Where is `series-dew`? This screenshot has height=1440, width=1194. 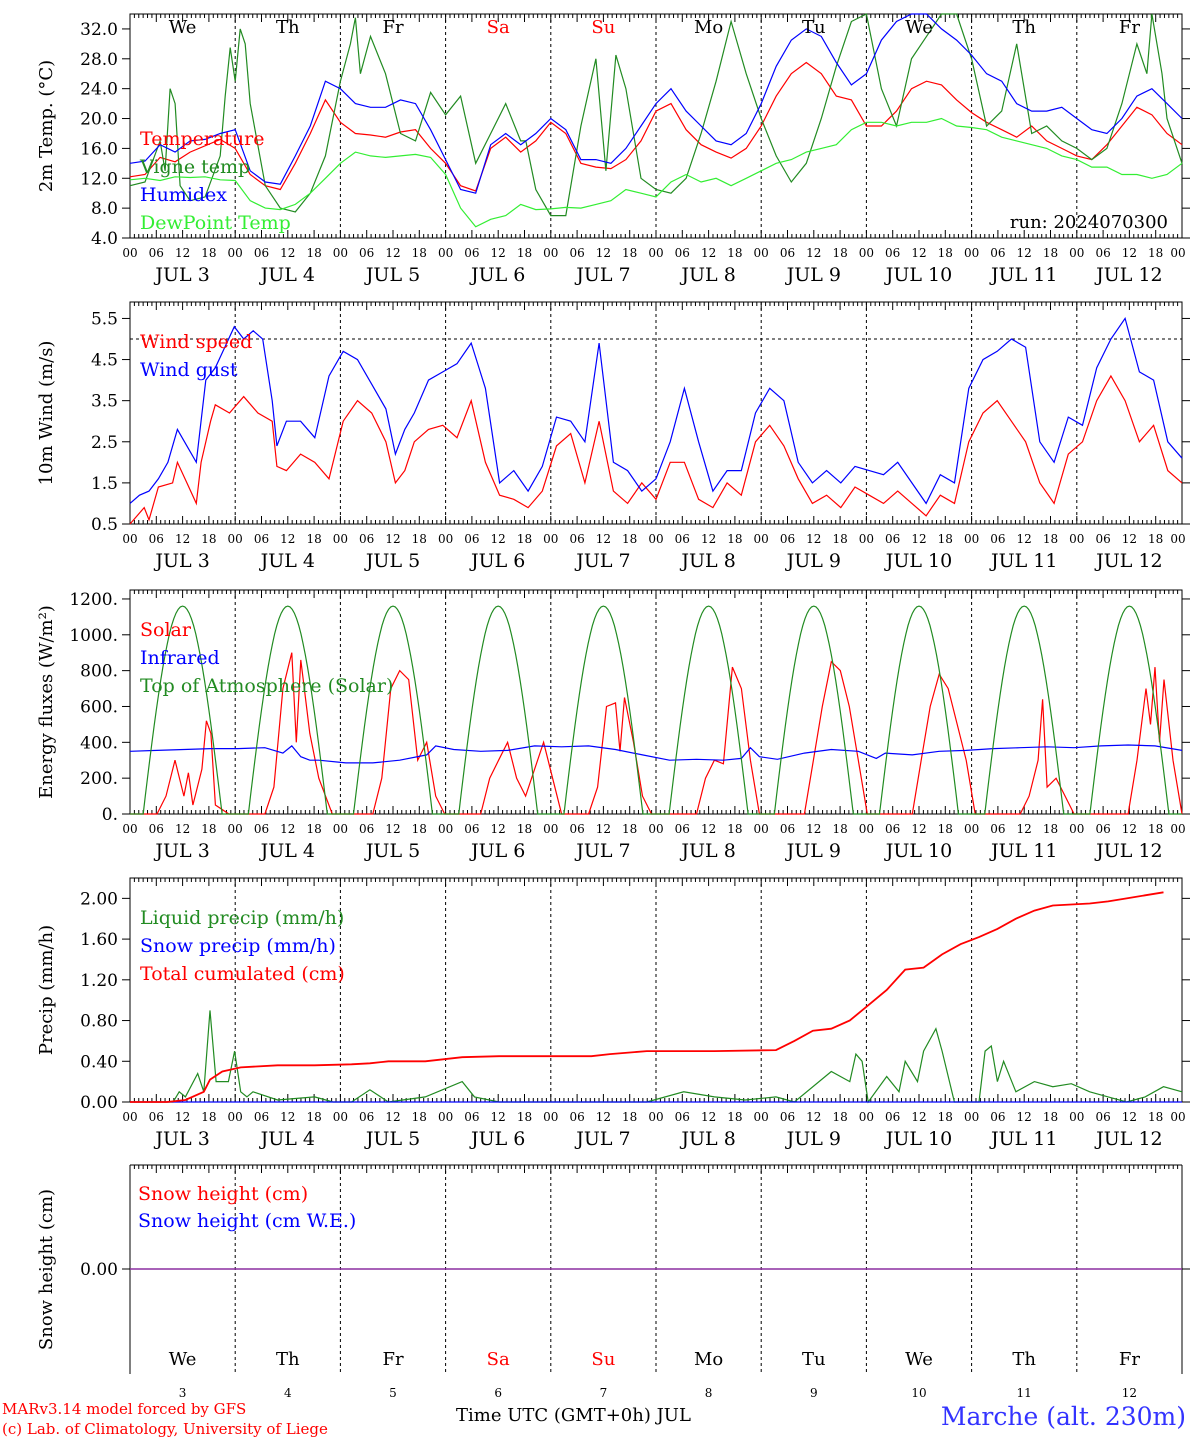
series-dew is located at coordinates (656, 172).